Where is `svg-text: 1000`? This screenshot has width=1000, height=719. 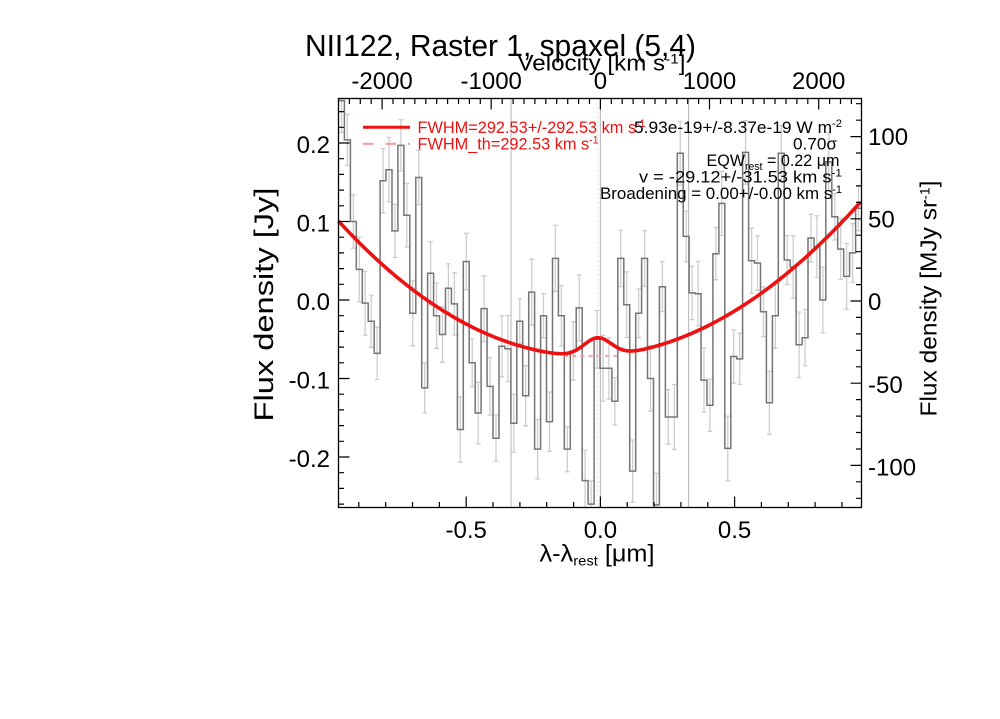
svg-text: 1000 is located at coordinates (709, 81).